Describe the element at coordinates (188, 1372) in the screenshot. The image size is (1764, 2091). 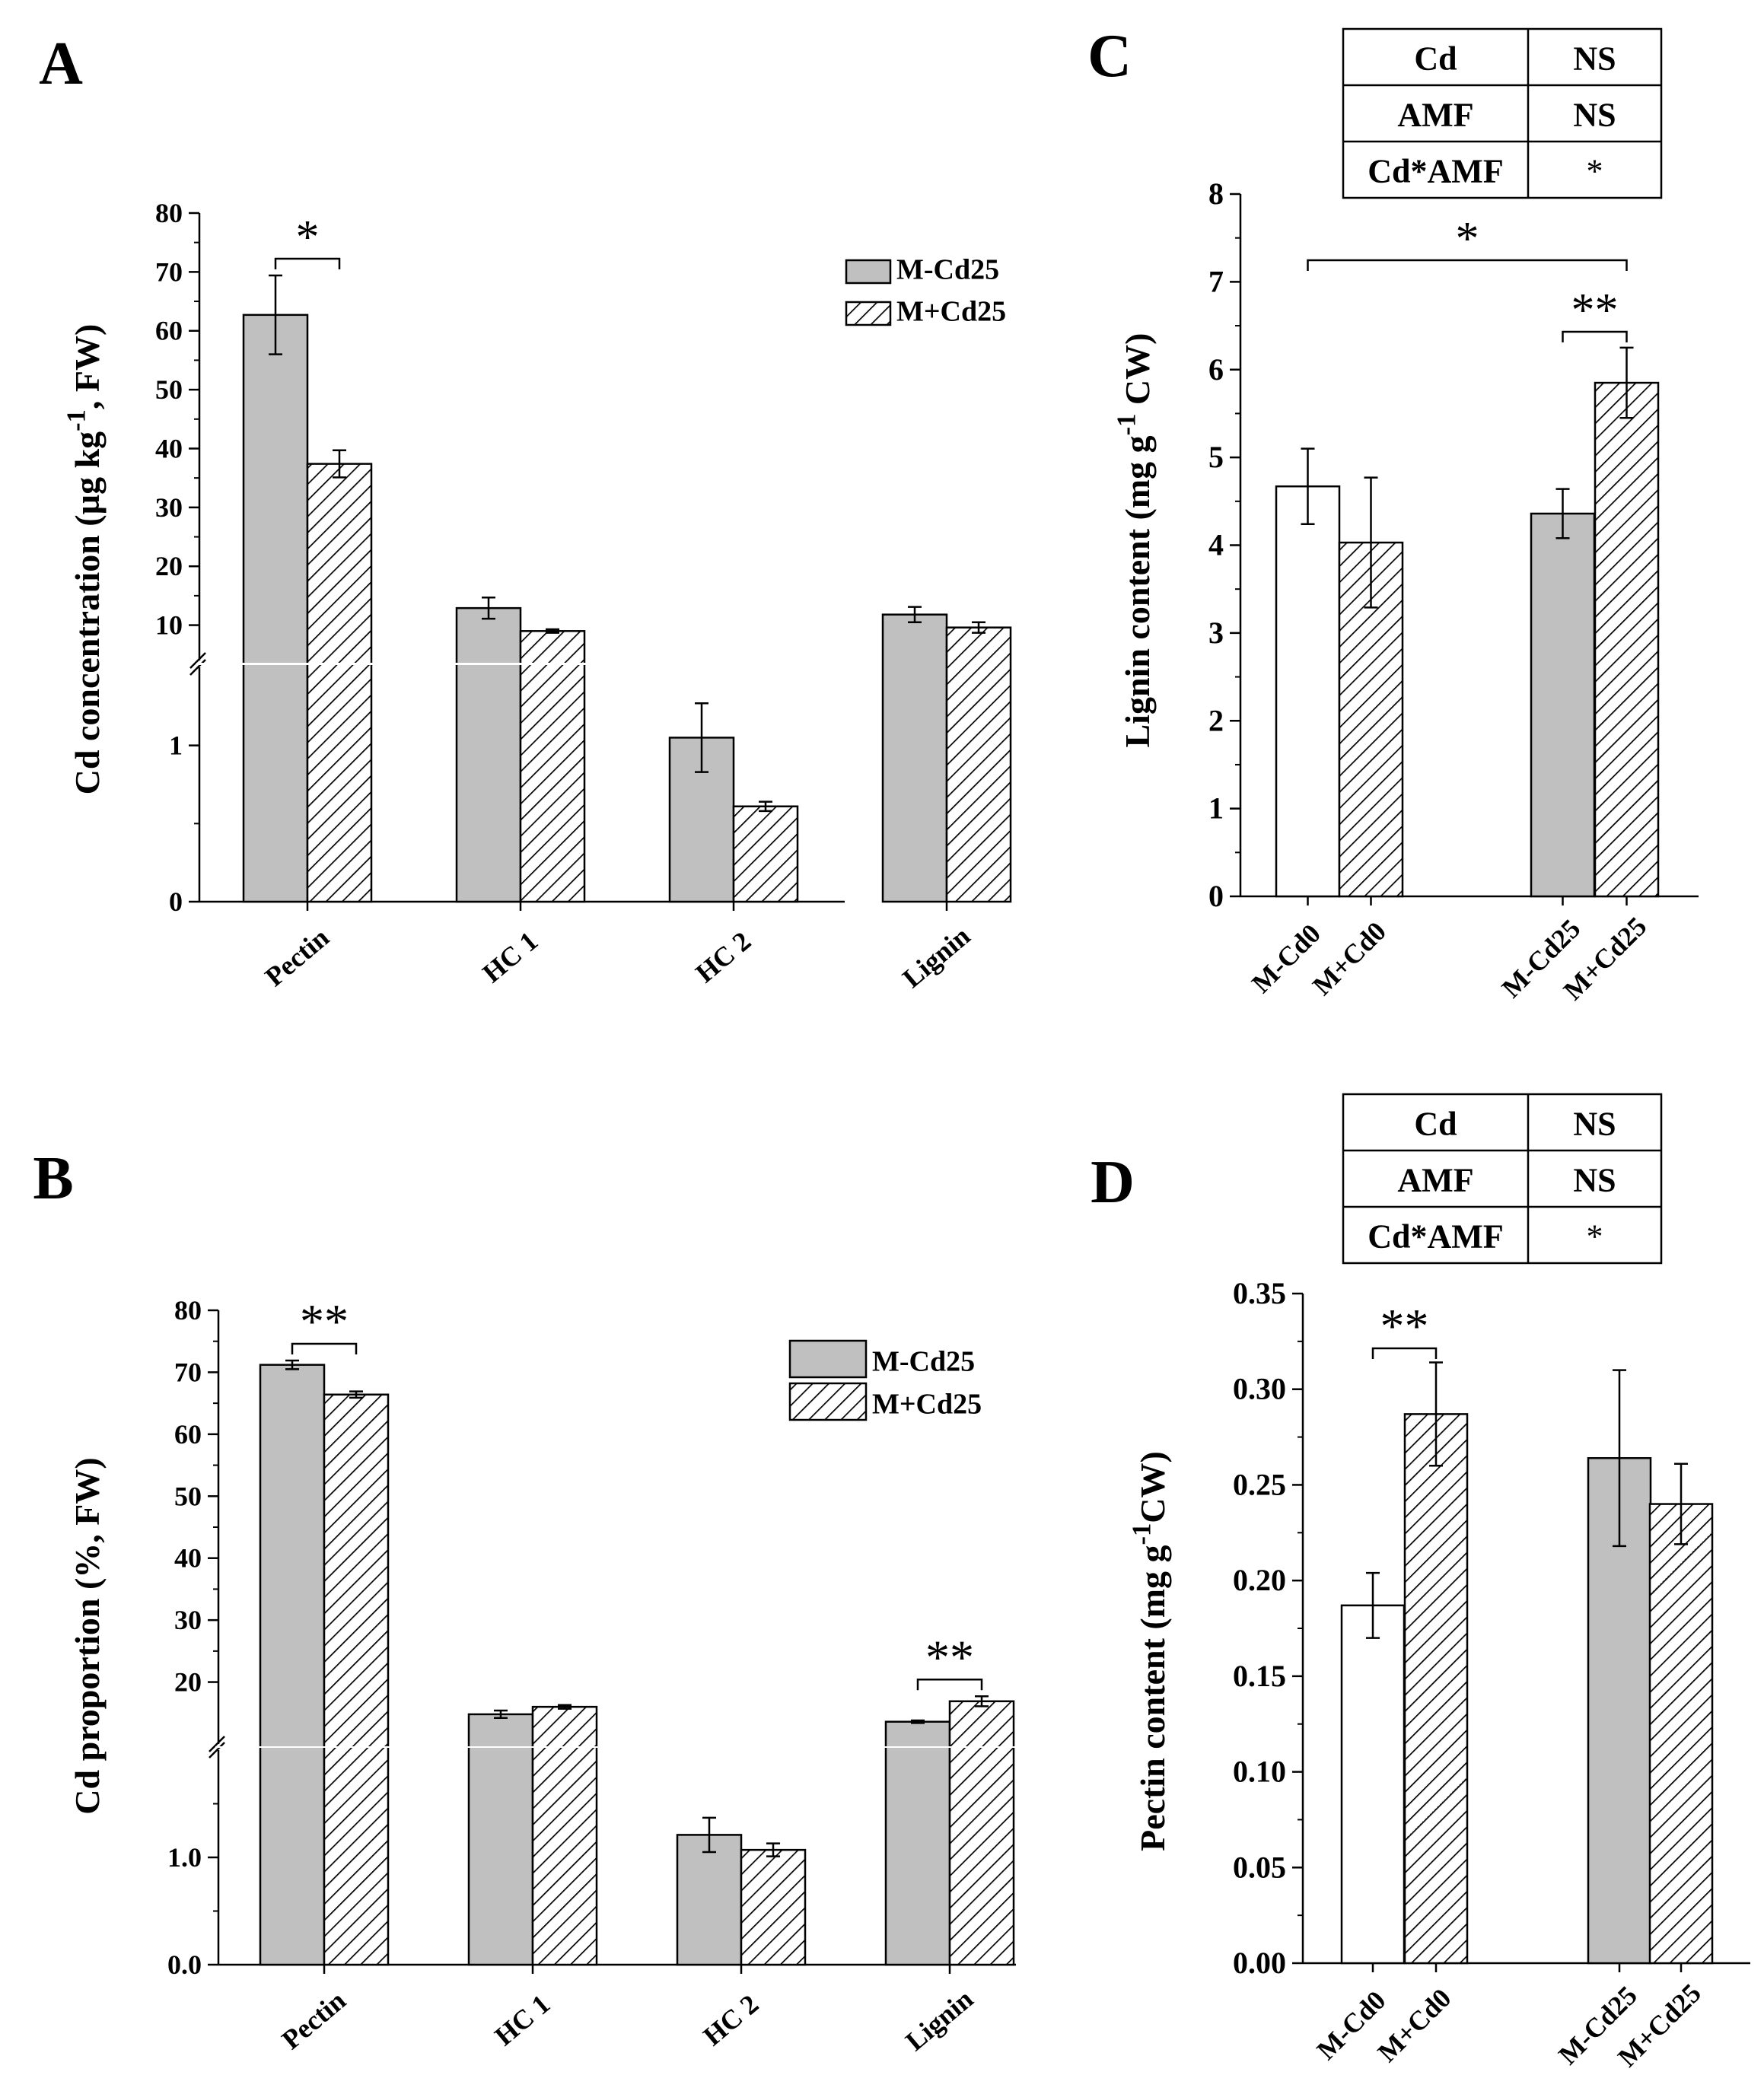
I see `y-tick-label: 70` at that location.